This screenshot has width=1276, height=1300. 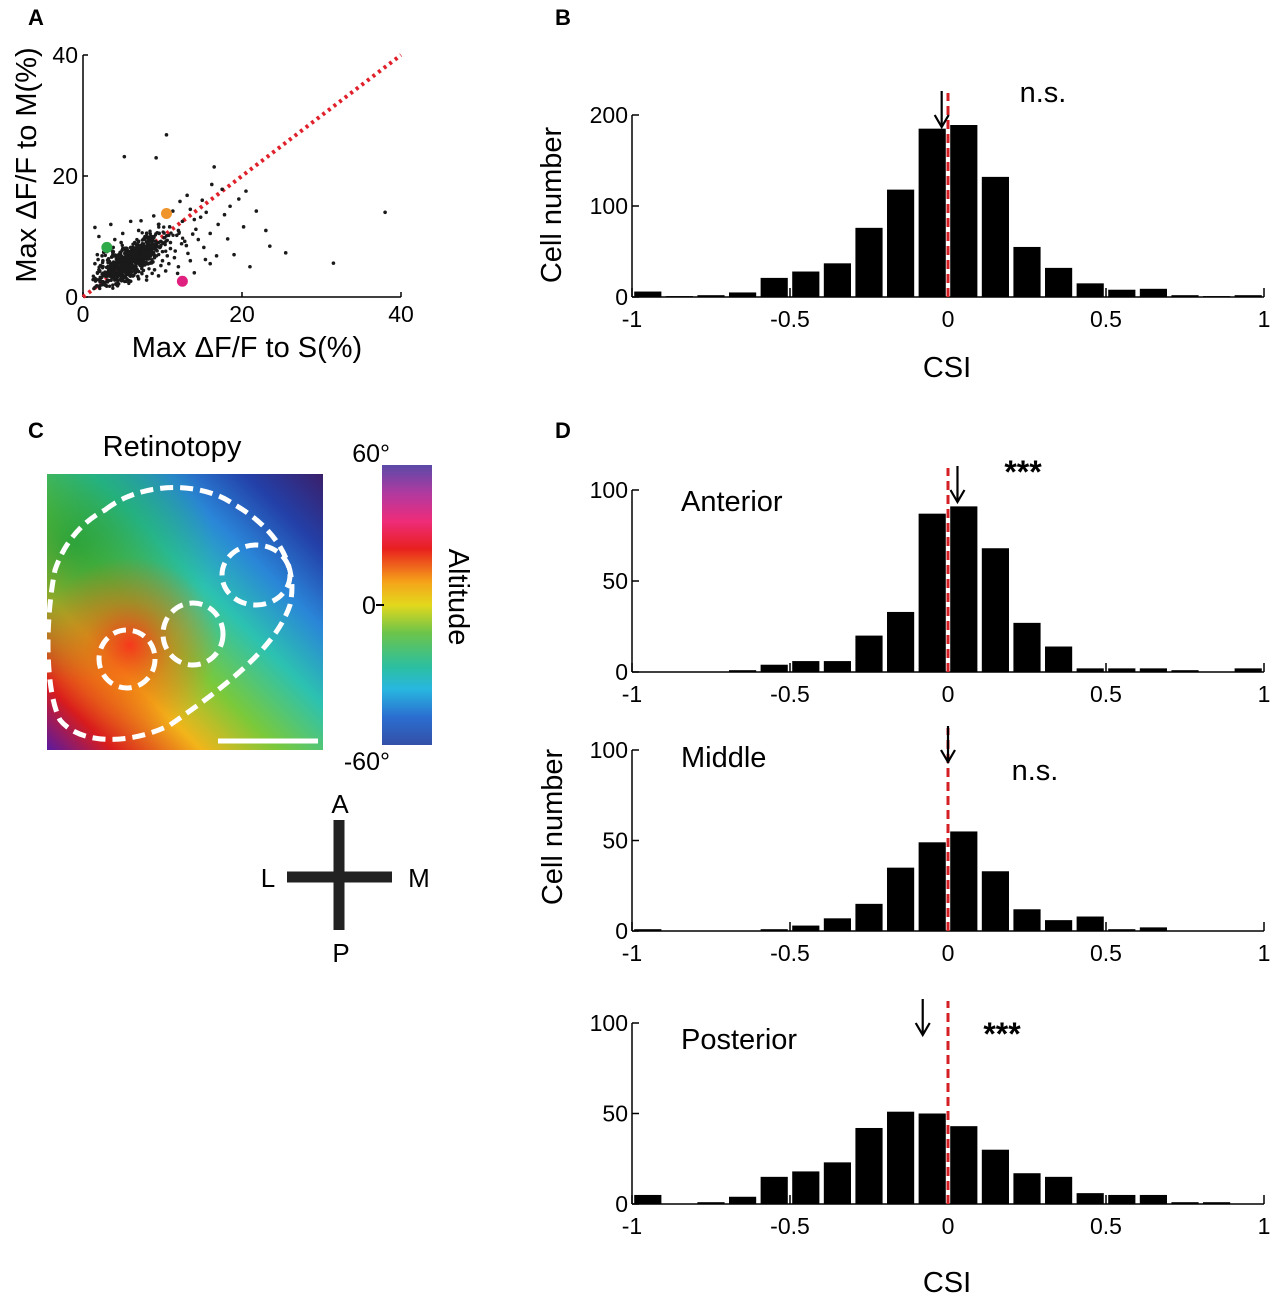 I want to click on scatter-a-ytick-40: 40, so click(x=65, y=55).